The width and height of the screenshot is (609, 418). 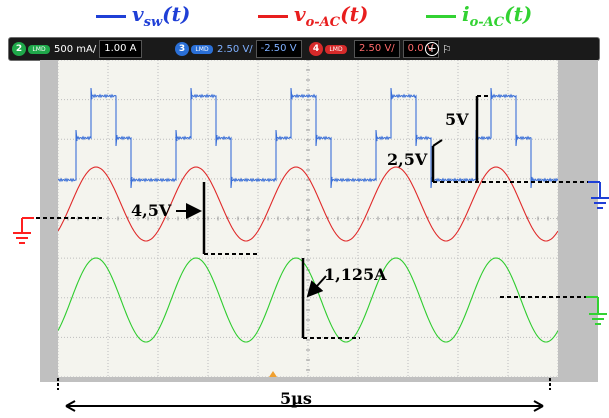 What do you see at coordinates (39, 49) in the screenshot?
I see `ch2-tag: LMD` at bounding box center [39, 49].